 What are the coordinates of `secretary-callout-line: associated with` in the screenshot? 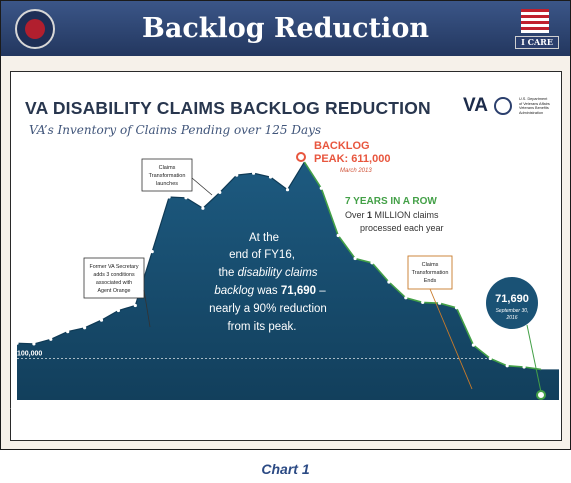 It's located at (114, 283).